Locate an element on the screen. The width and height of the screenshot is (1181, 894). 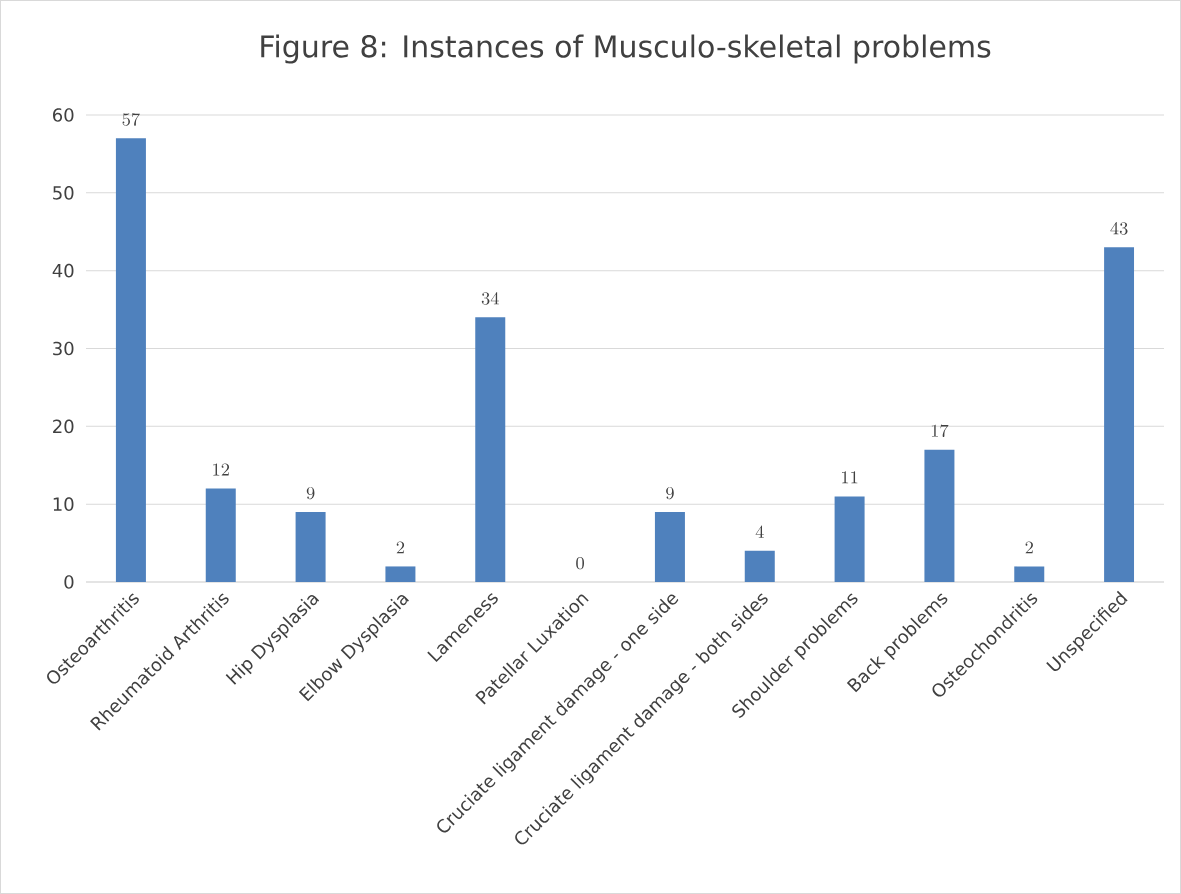
y-tick-label: 30 is located at coordinates (63, 348).